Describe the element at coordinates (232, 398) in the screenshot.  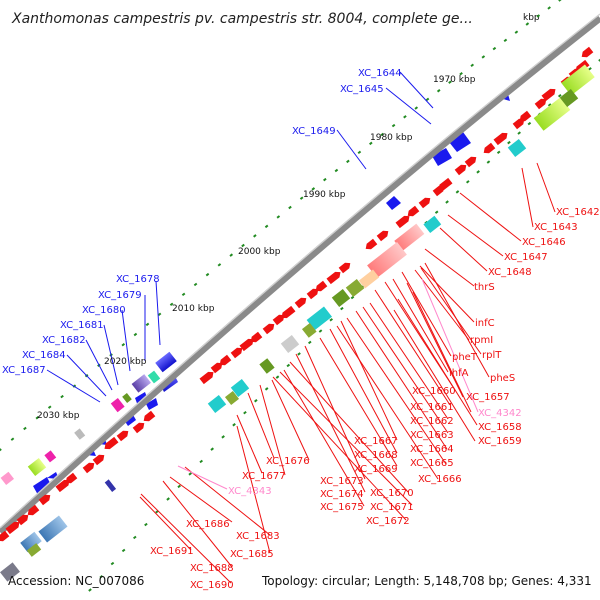
I see `gene-xc1673` at that location.